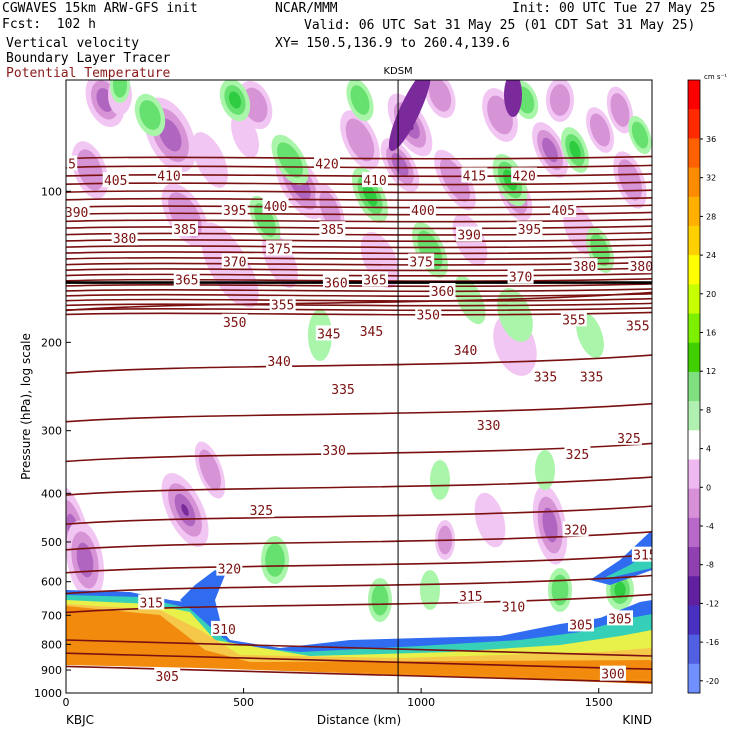 This screenshot has height=740, width=740. What do you see at coordinates (707, 383) in the screenshot?
I see `colorbar: cm s⁻¹ 36 32 28 24 20 16 12 8 4 0 -4 -8 -12 -16 -20` at bounding box center [707, 383].